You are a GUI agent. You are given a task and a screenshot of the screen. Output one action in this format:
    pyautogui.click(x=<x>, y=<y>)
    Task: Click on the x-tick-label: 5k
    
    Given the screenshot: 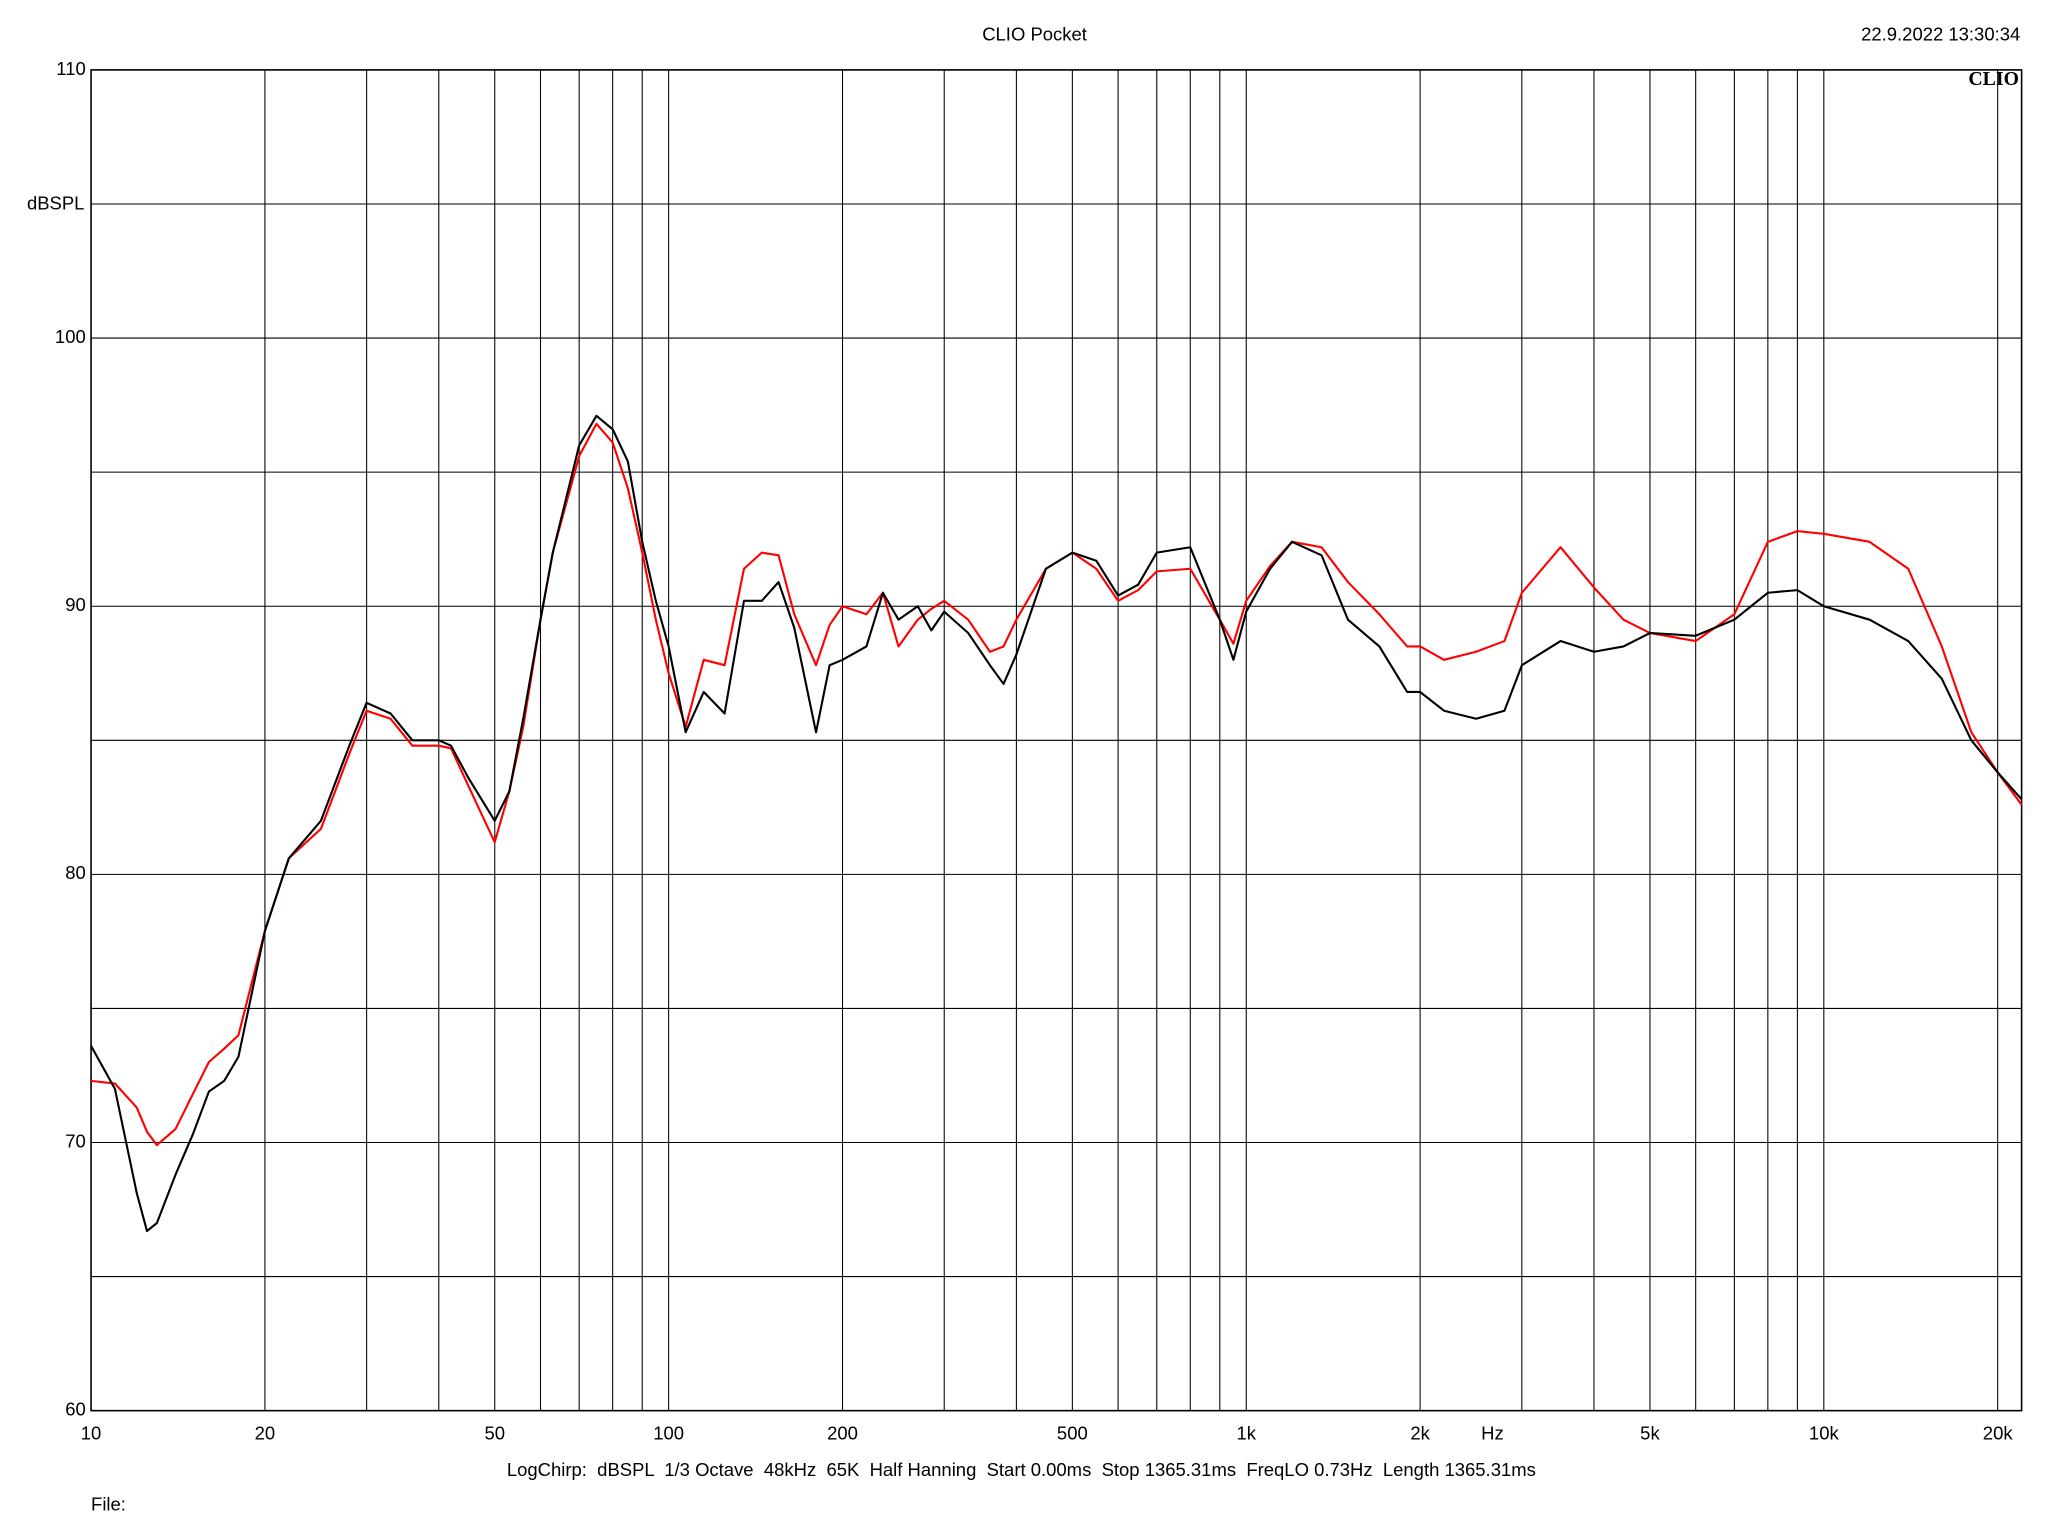 What is the action you would take?
    pyautogui.click(x=1650, y=1432)
    